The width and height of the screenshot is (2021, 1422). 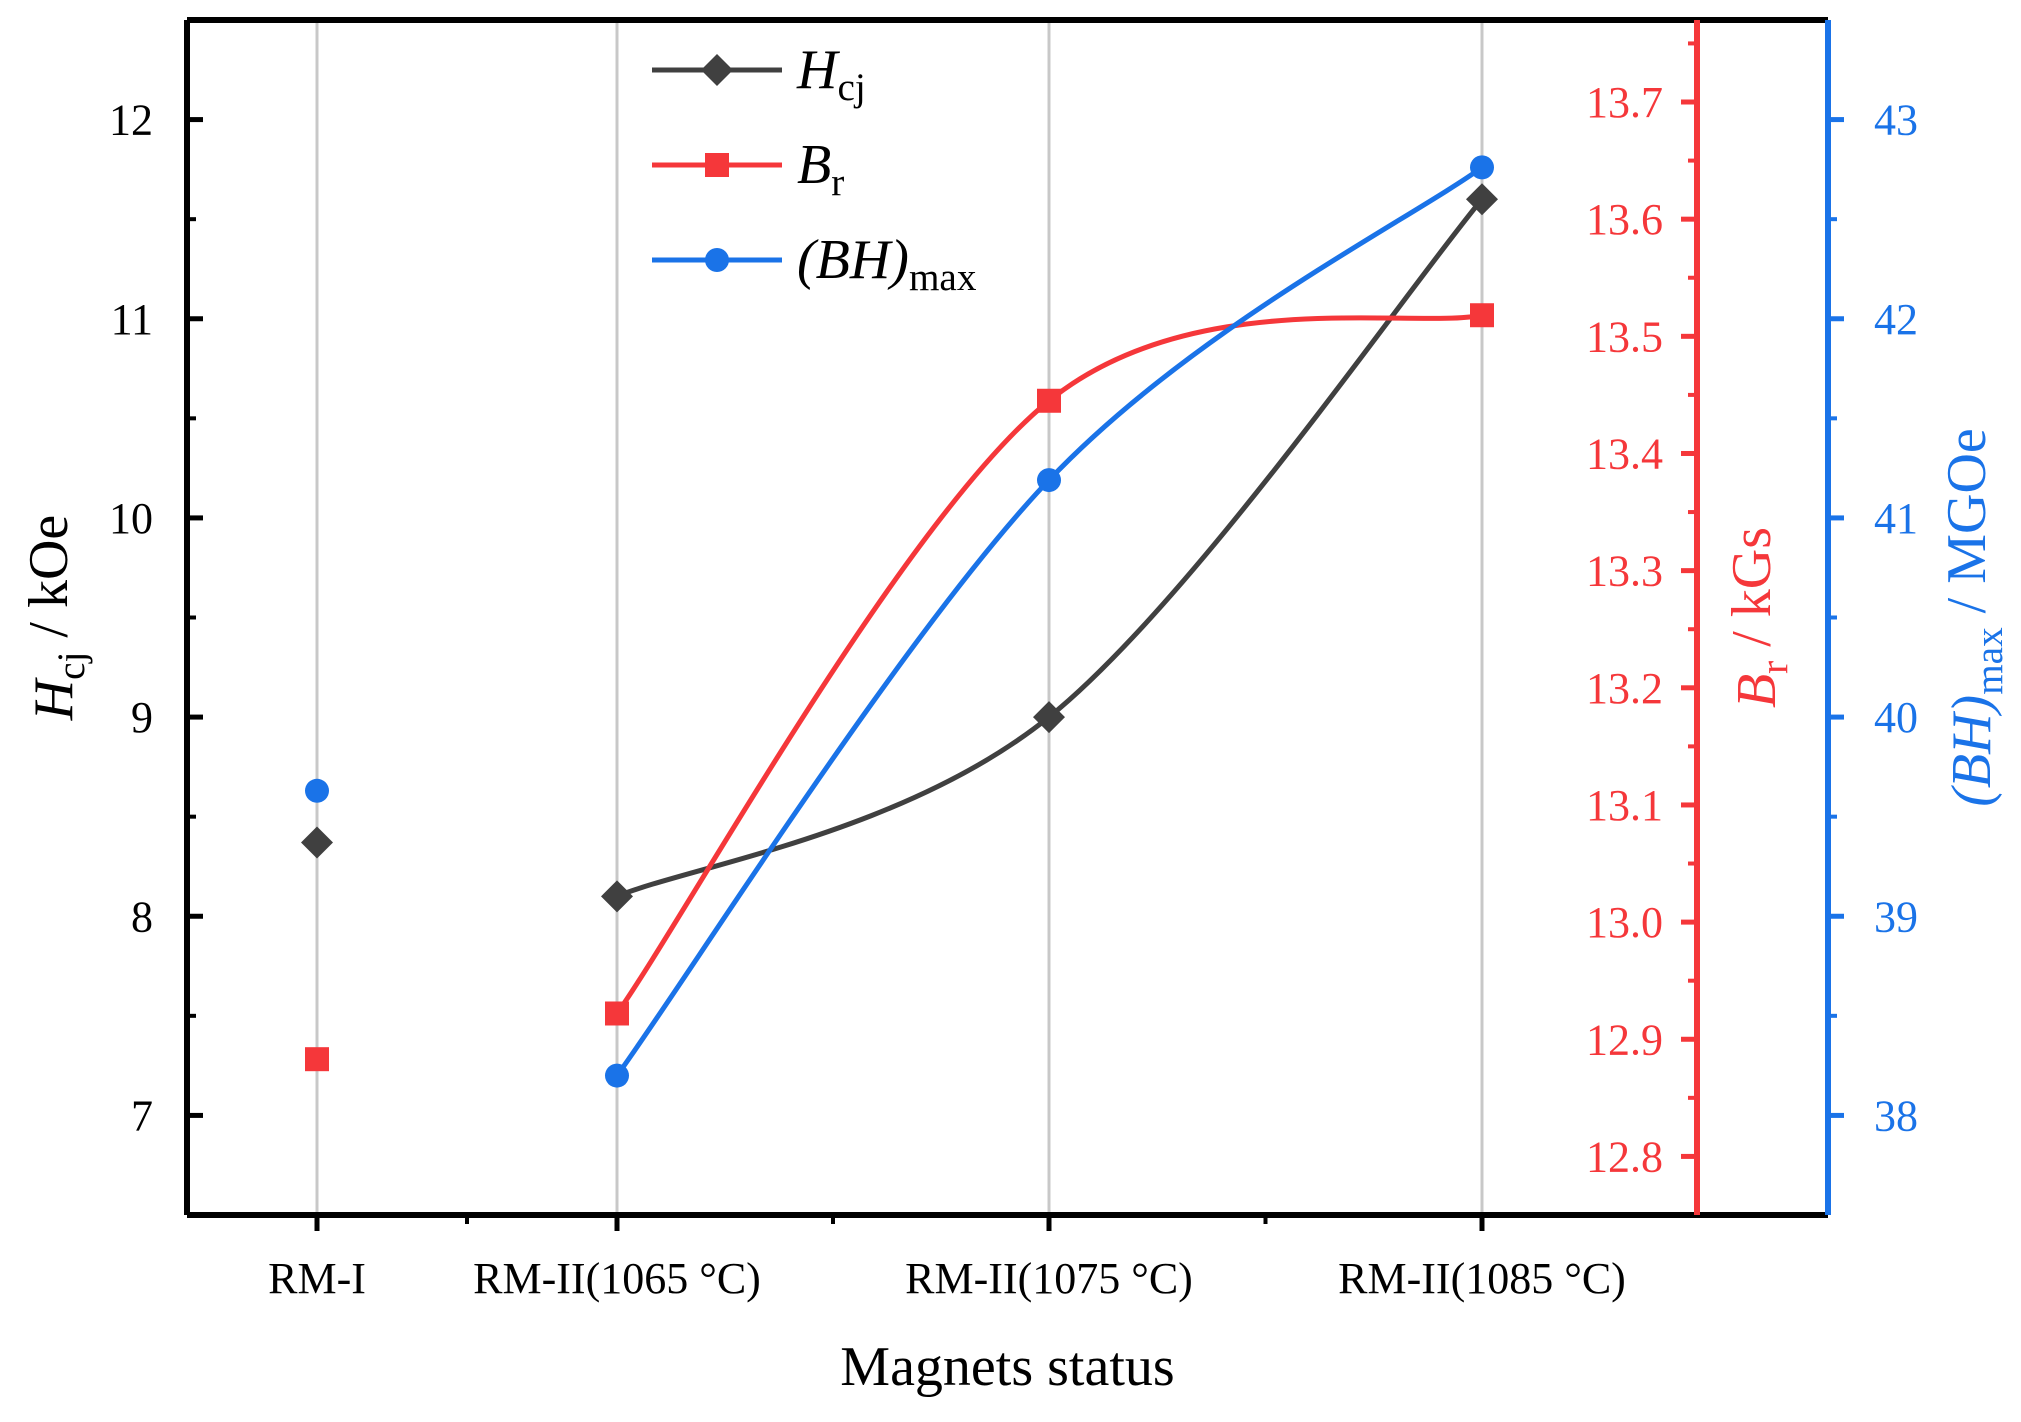 I want to click on bhmax-tick-label-4: 42, so click(x=1896, y=319).